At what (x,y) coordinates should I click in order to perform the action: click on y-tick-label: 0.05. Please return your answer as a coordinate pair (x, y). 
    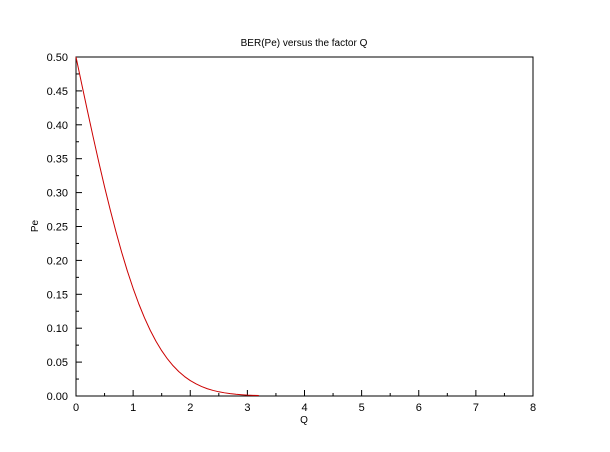
    Looking at the image, I should click on (57, 363).